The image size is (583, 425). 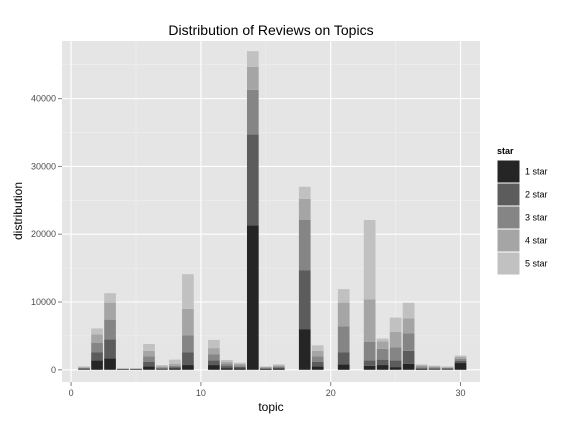 What do you see at coordinates (267, 390) in the screenshot?
I see `x-axis: 0 10 20 30` at bounding box center [267, 390].